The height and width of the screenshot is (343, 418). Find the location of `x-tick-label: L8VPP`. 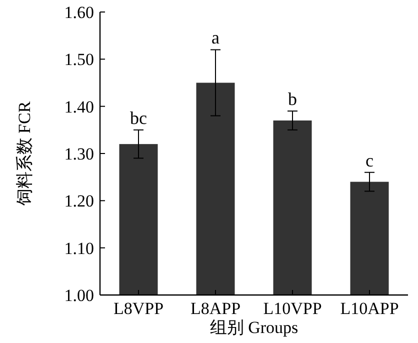

x-tick-label: L8VPP is located at coordinates (138, 308).